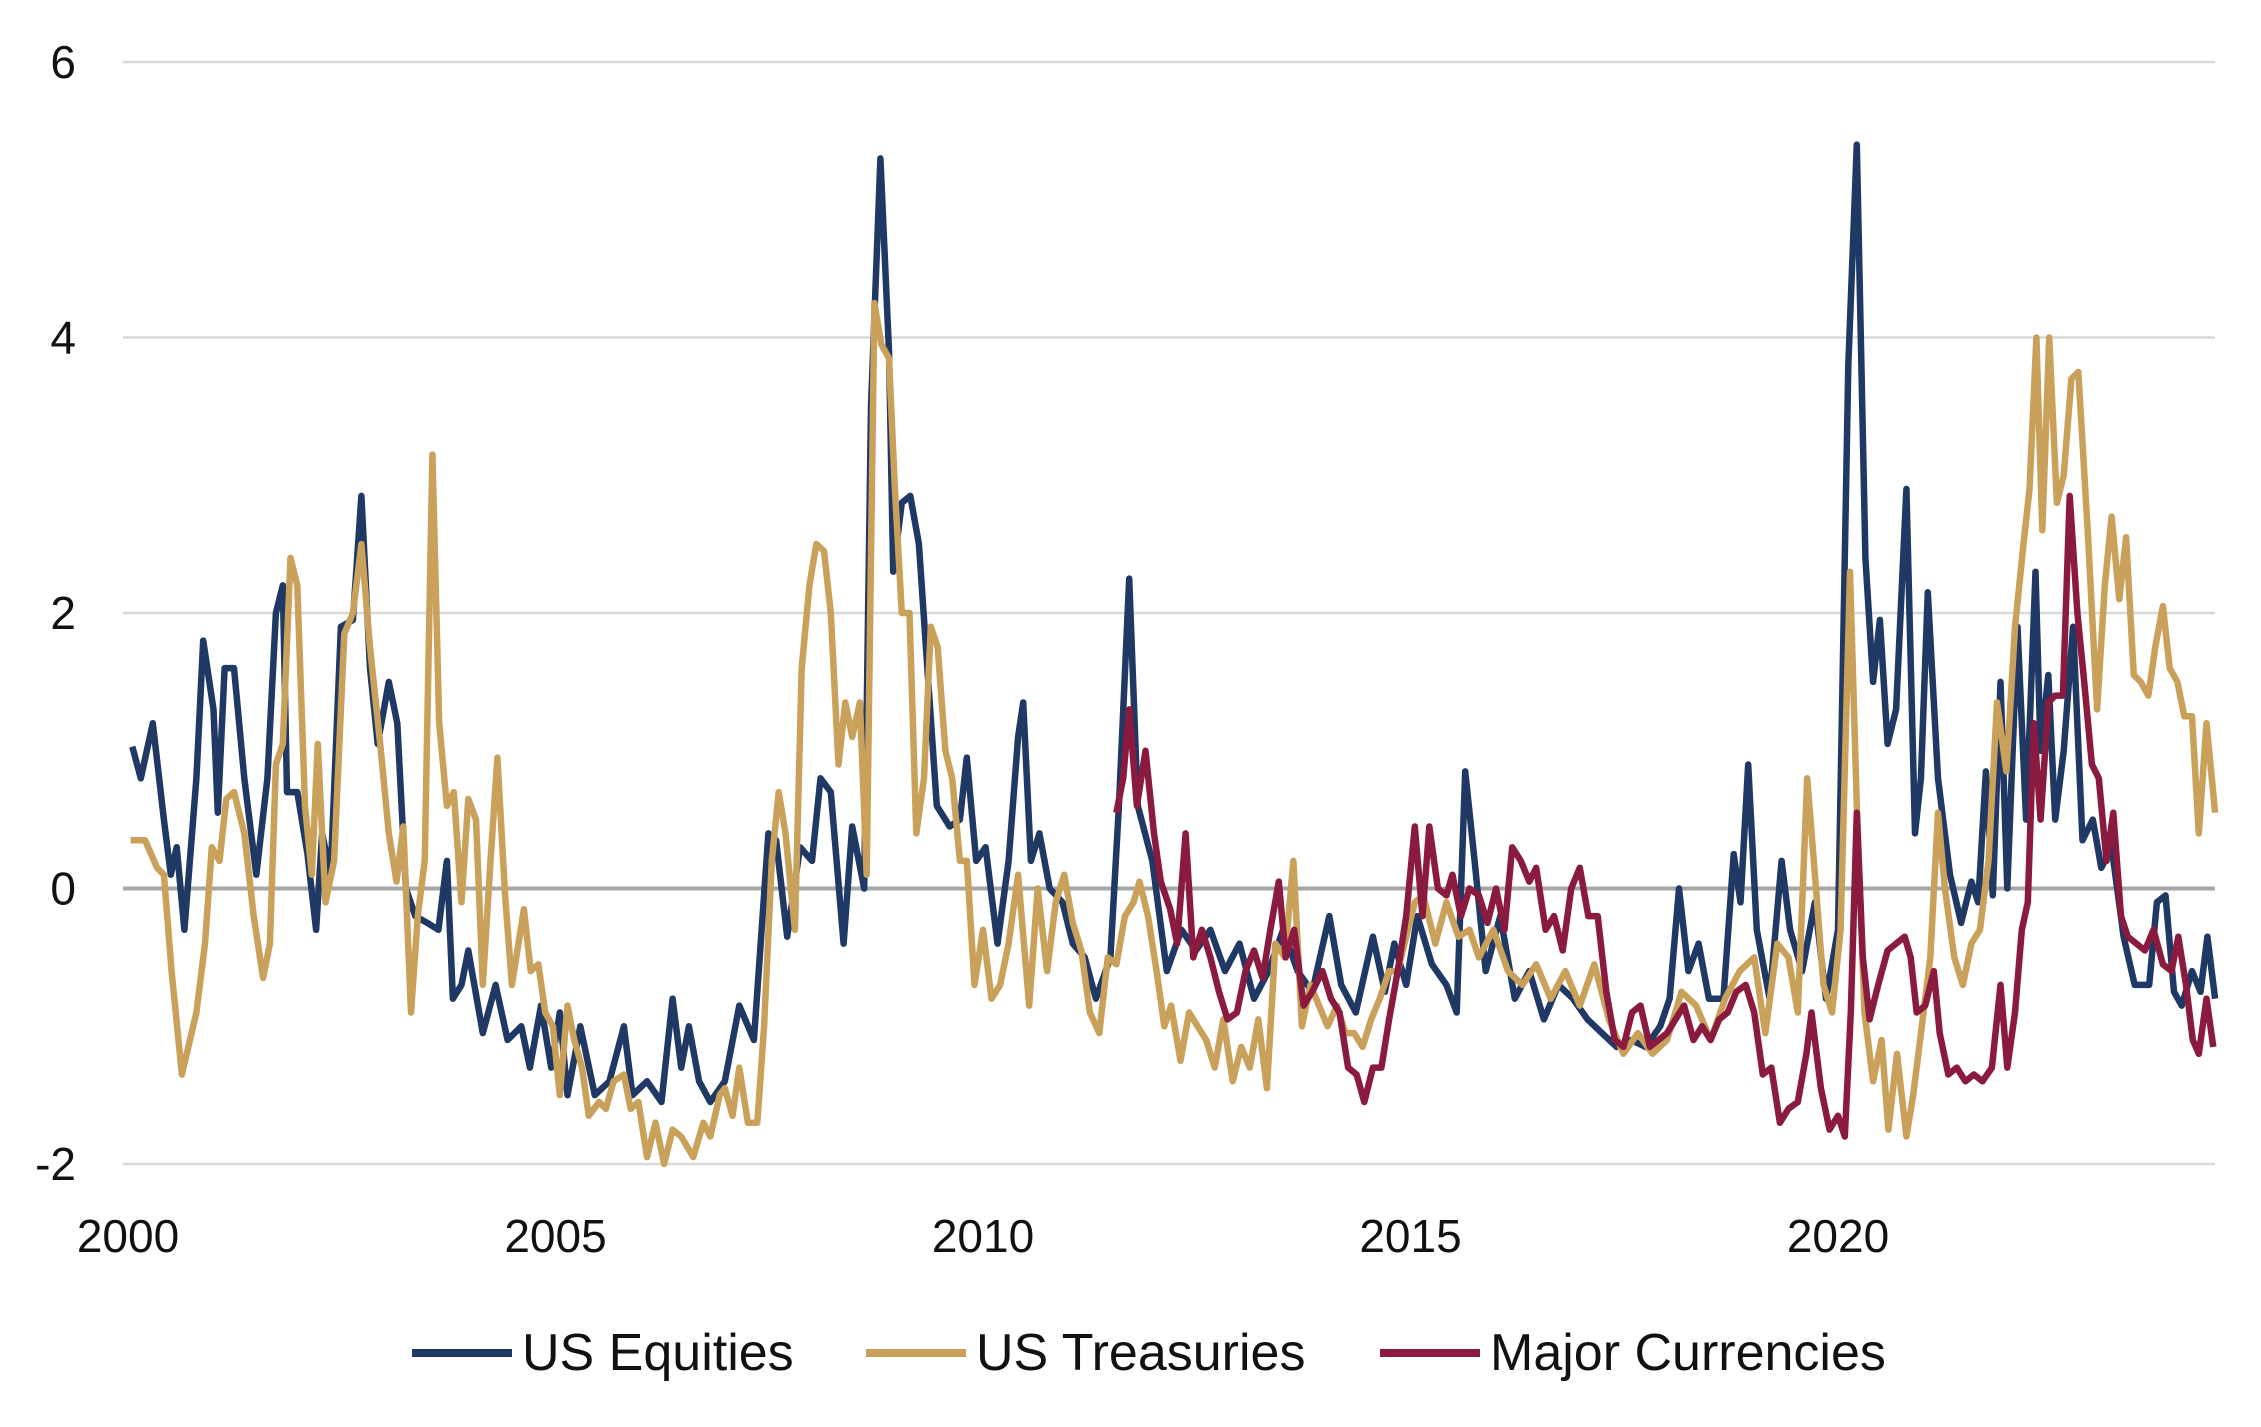 This screenshot has height=1427, width=2261. I want to click on y-tick-label: 6, so click(63, 62).